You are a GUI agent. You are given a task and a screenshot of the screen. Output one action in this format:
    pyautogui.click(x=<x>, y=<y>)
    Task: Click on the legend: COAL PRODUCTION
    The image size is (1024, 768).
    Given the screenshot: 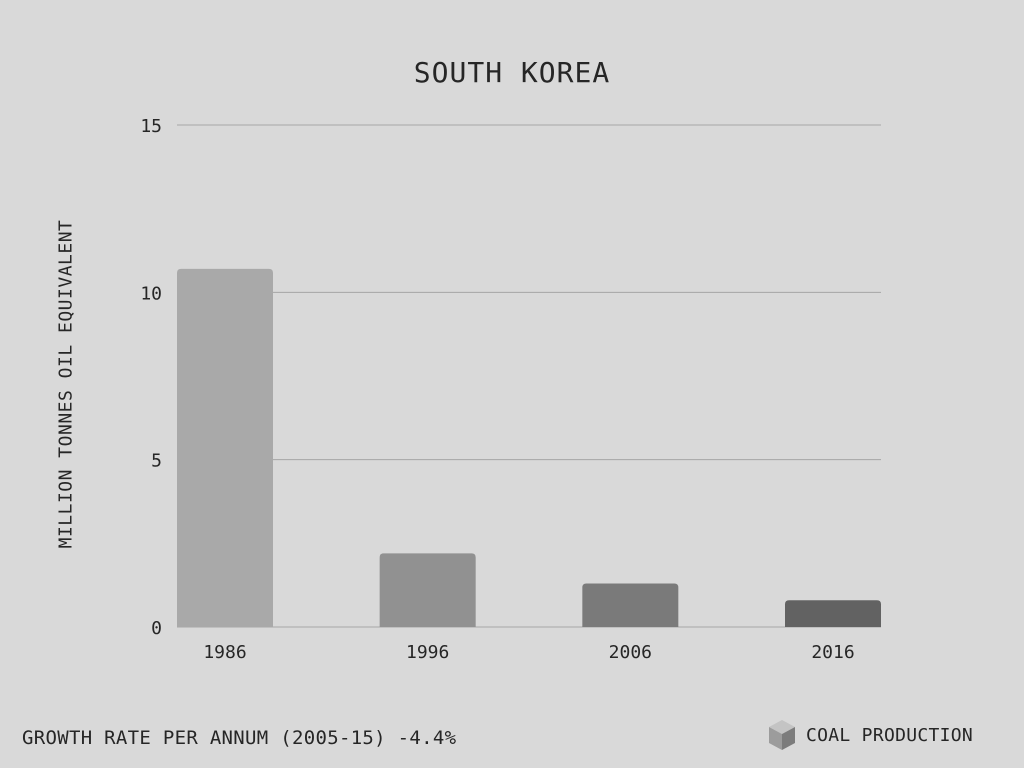 What is the action you would take?
    pyautogui.click(x=870, y=735)
    